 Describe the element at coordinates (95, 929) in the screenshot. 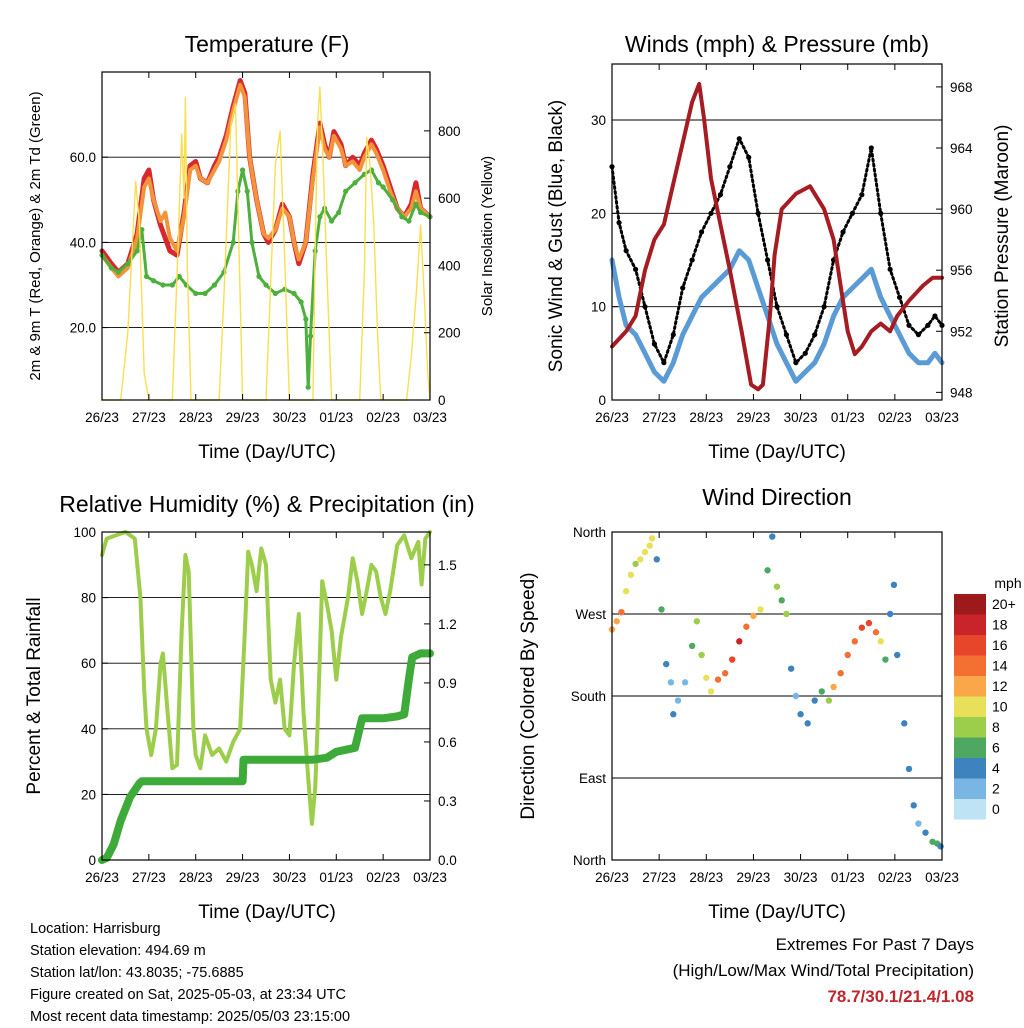

I see `info-location: Location: Harrisburg` at that location.